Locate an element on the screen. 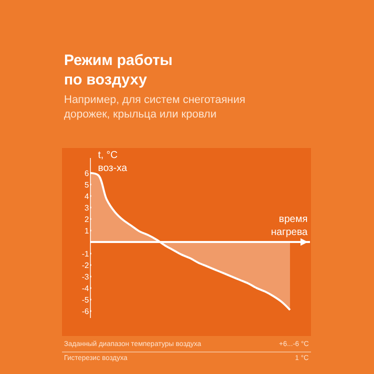 The width and height of the screenshot is (374, 374). x-axis-title: время нагрева is located at coordinates (289, 226).